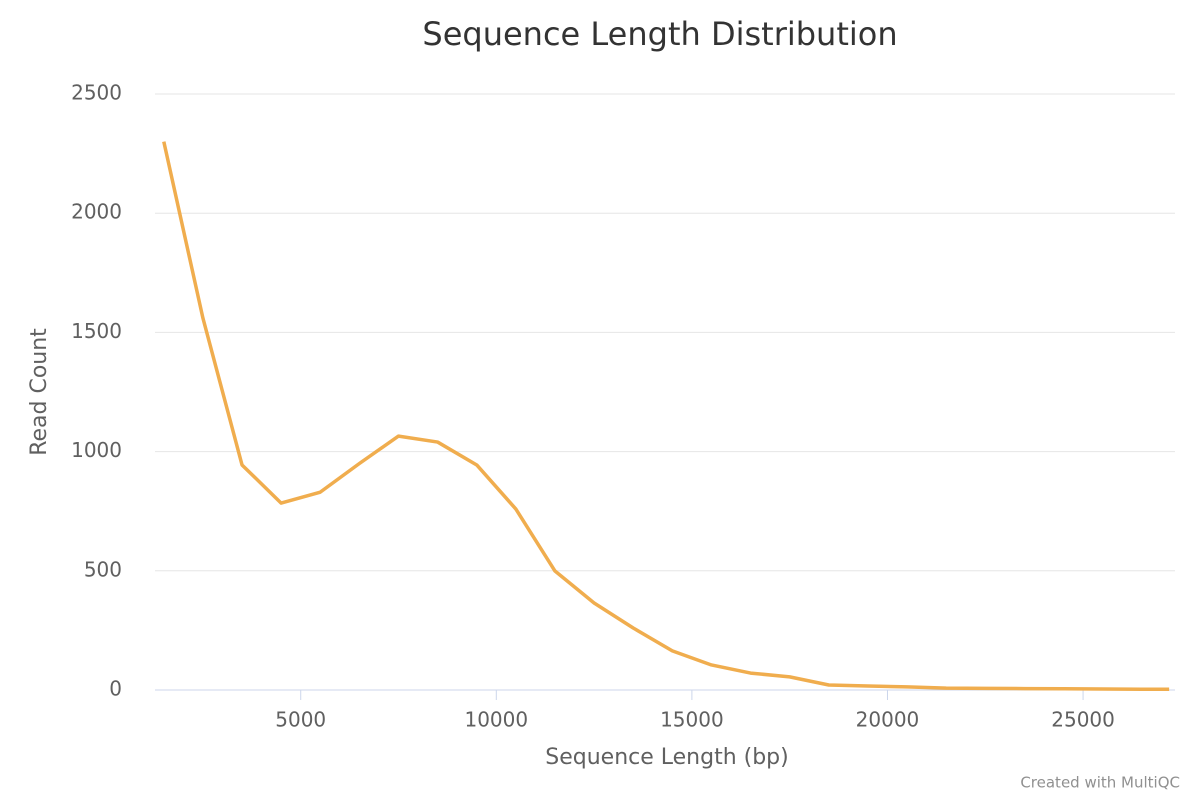 The width and height of the screenshot is (1200, 804). Describe the element at coordinates (115, 689) in the screenshot. I see `y-tick-label: 0` at that location.